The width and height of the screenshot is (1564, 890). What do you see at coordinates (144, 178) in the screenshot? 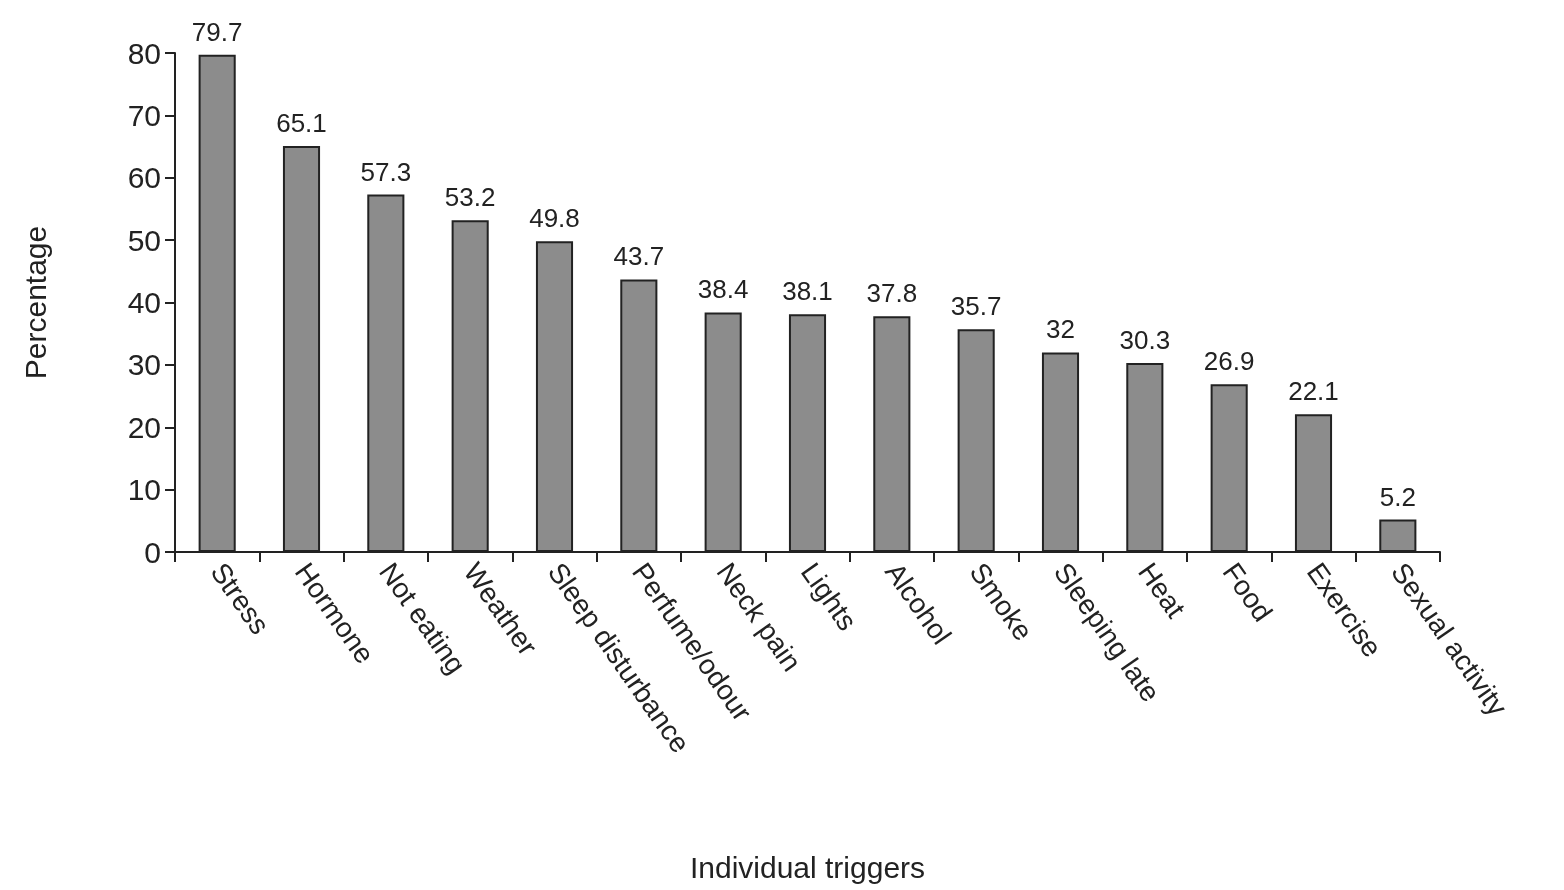
I see `y-tick-label: 60` at bounding box center [144, 178].